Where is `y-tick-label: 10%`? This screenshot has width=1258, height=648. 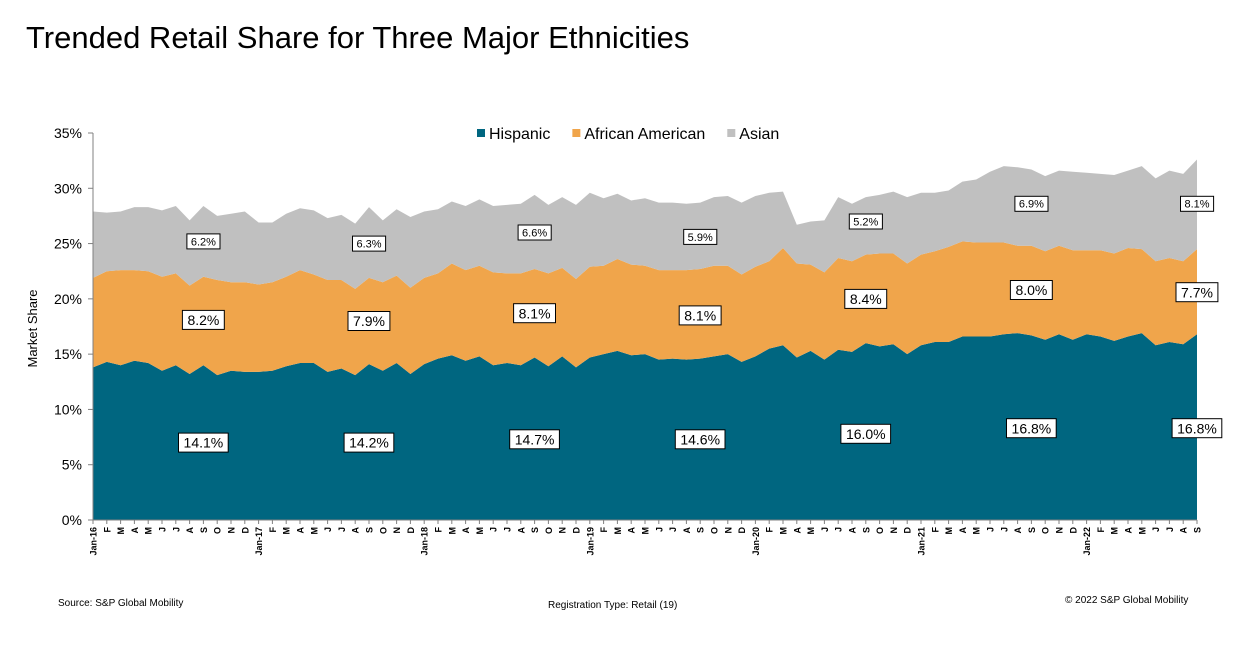
y-tick-label: 10% is located at coordinates (68, 409).